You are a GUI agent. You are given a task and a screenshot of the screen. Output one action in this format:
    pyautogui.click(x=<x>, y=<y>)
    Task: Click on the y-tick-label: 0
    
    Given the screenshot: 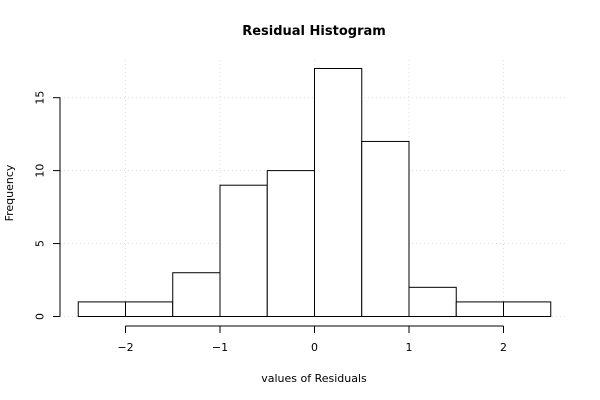 What is the action you would take?
    pyautogui.click(x=40, y=316)
    